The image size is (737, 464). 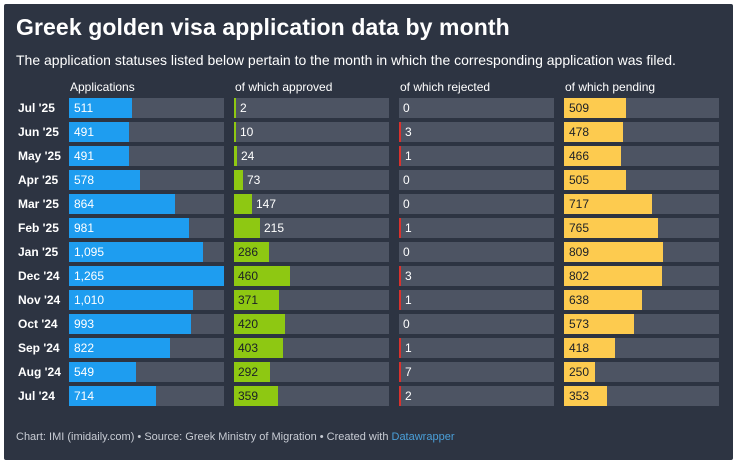 What do you see at coordinates (247, 132) in the screenshot?
I see `value-label-approved: 10` at bounding box center [247, 132].